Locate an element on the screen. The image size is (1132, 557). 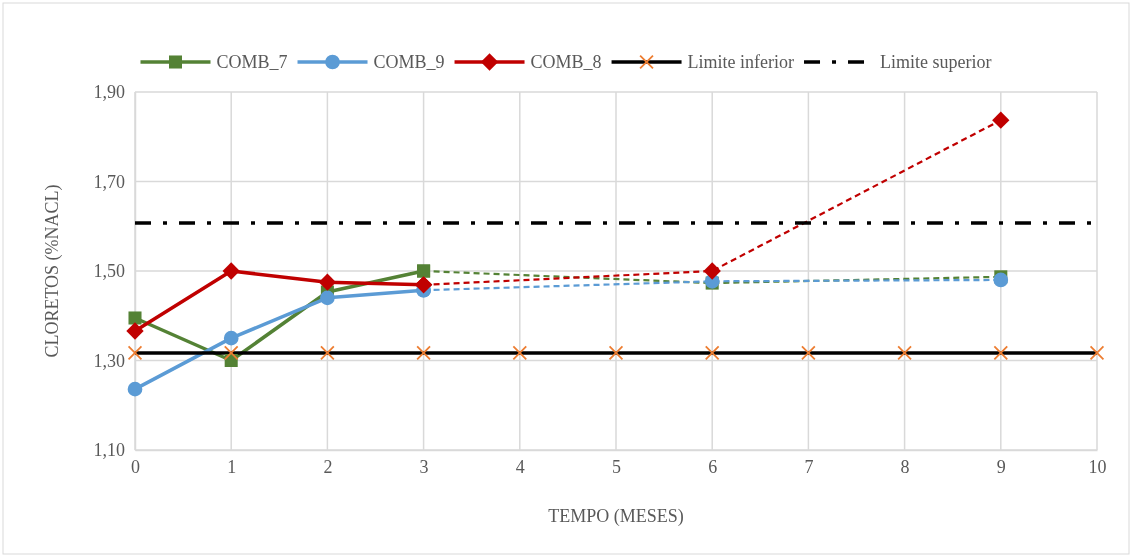
x-tick-label: 3 is located at coordinates (424, 466).